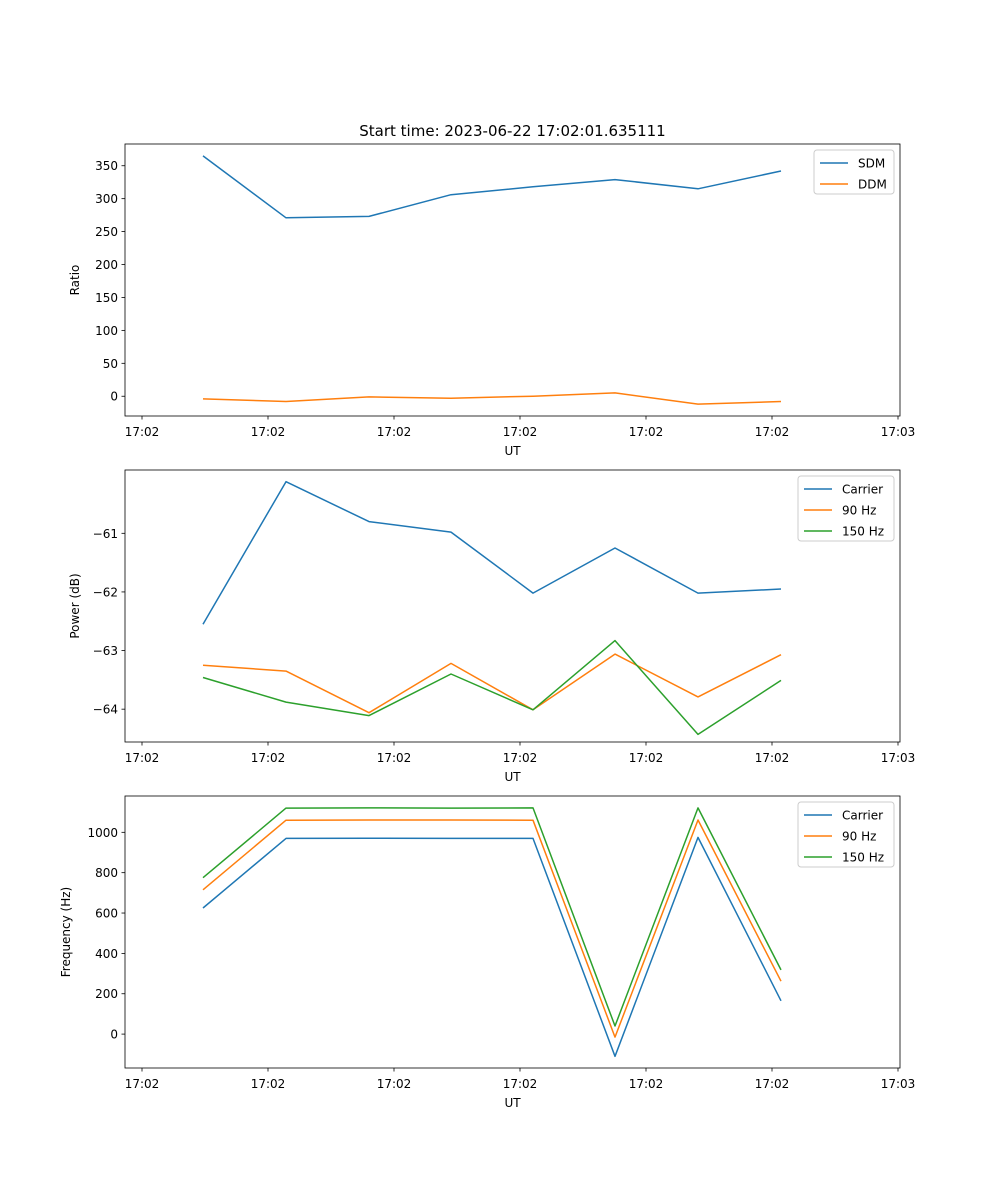 This screenshot has height=1200, width=1000. Describe the element at coordinates (75, 605) in the screenshot. I see `y-axis-label: Power (dB)` at that location.